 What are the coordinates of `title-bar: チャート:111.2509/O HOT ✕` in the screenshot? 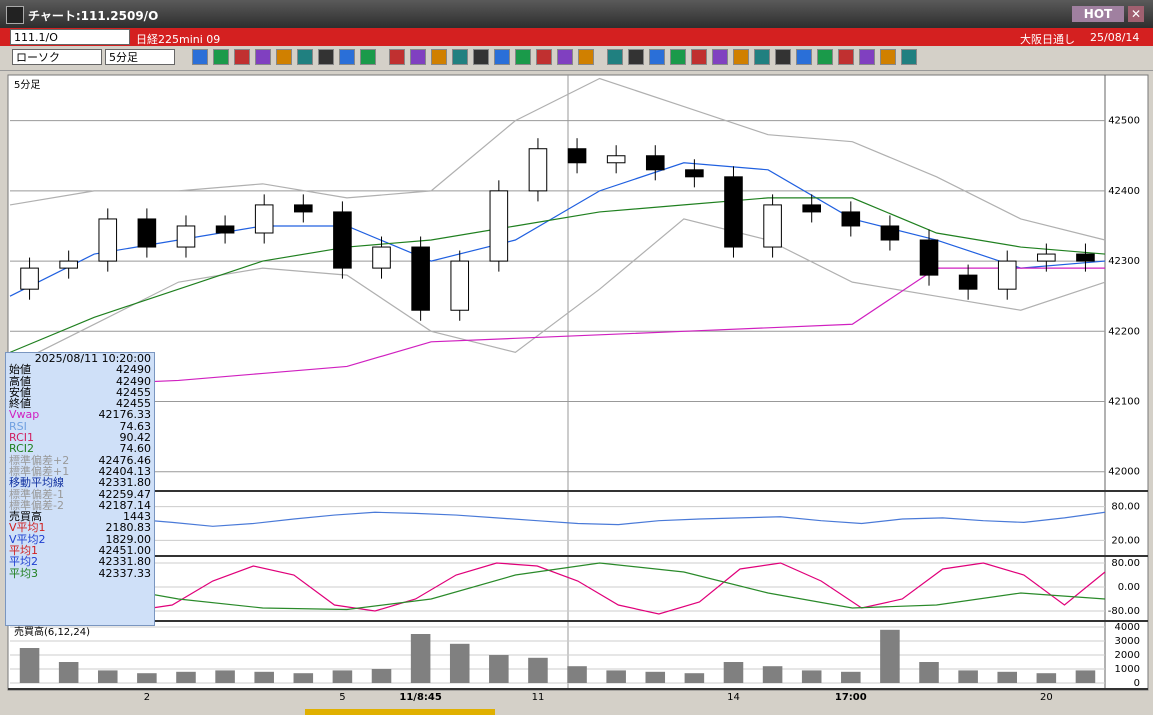 It's located at (576, 14).